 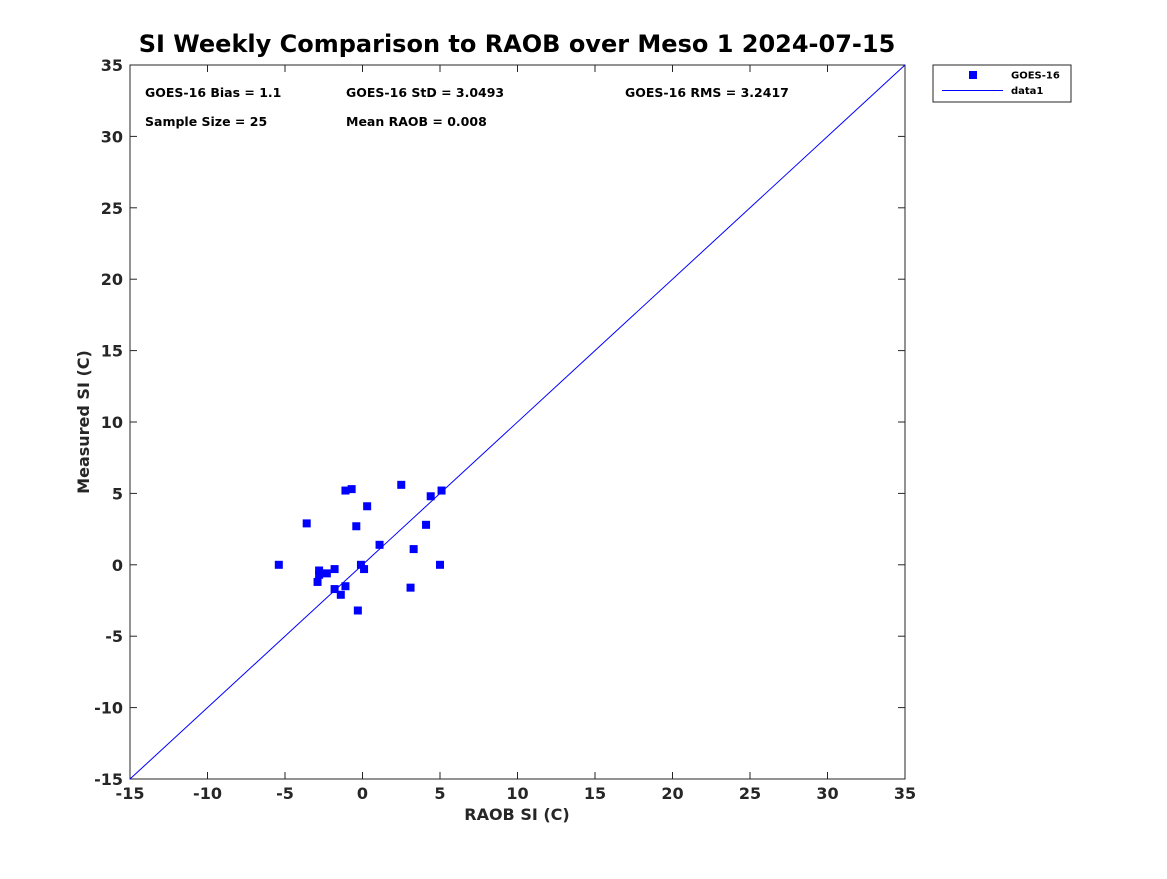 What do you see at coordinates (517, 793) in the screenshot?
I see `x-tick-label: 10` at bounding box center [517, 793].